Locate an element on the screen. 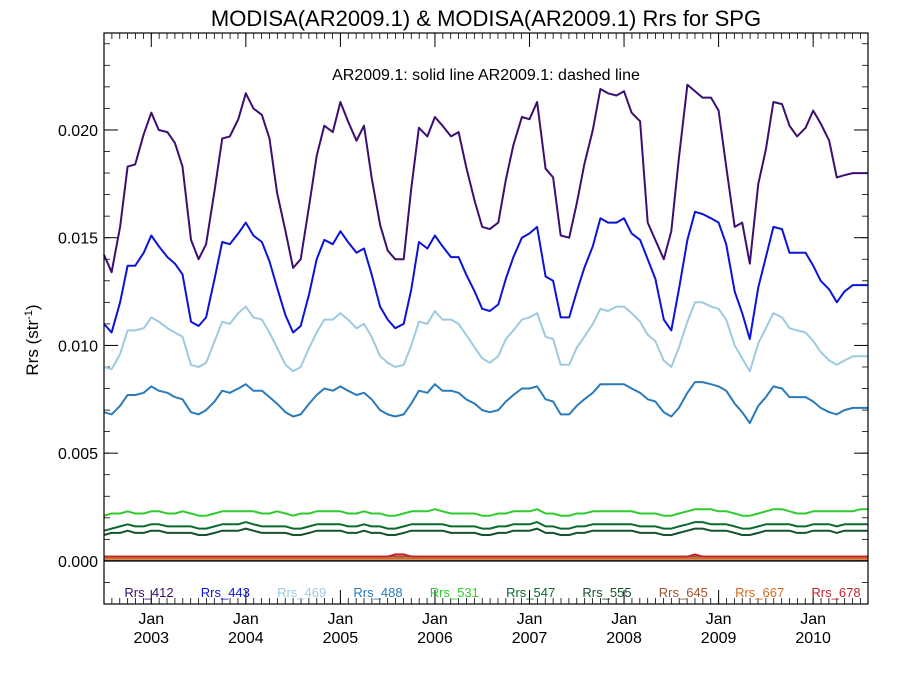 This screenshot has height=675, width=900. legend-label-rrs-412: Rrs_412 is located at coordinates (148, 592).